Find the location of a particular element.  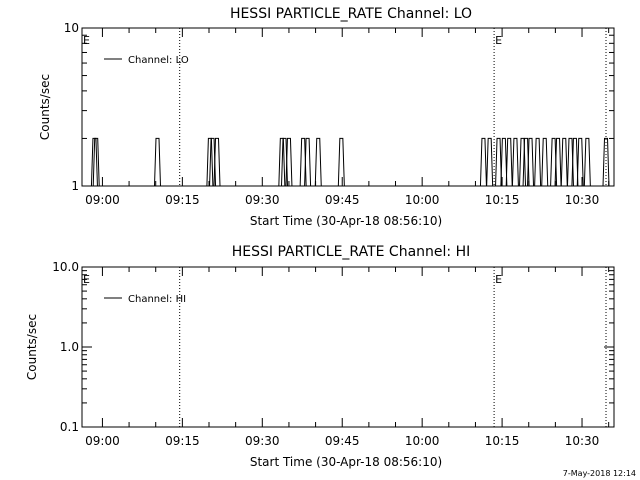

lo-x-tick-label: 09:00 is located at coordinates (102, 200).